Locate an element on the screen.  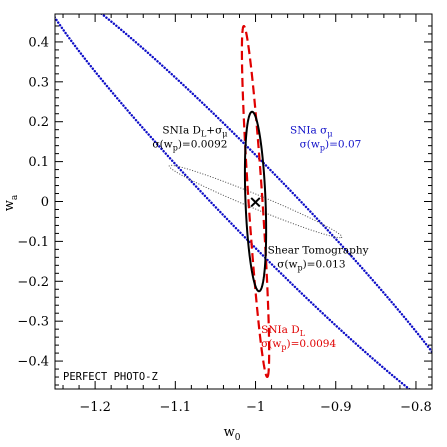
corner-label: PERFECT PHOTO-Z is located at coordinates (110, 377).